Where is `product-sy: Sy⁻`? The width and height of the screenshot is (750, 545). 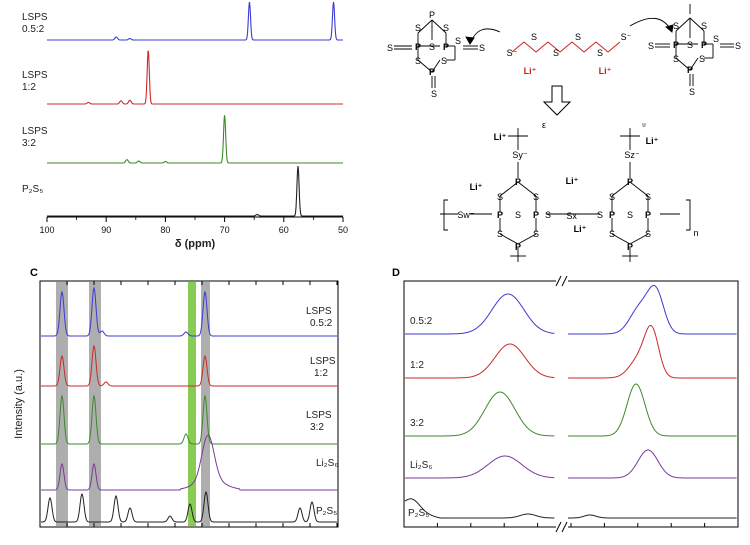
product-sy: Sy⁻ is located at coordinates (520, 155).